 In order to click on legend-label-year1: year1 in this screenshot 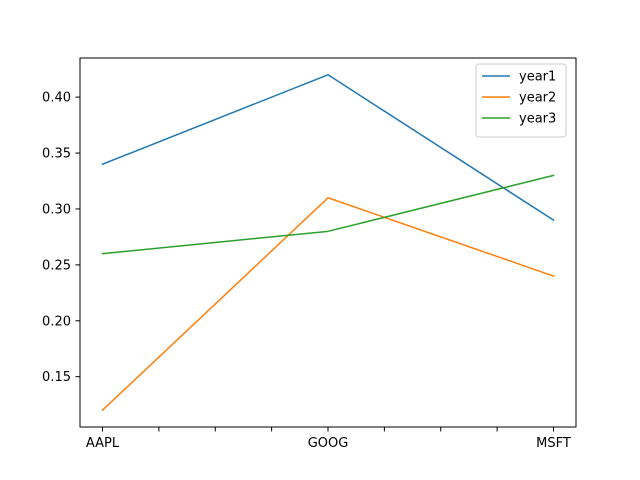, I will do `click(537, 77)`.